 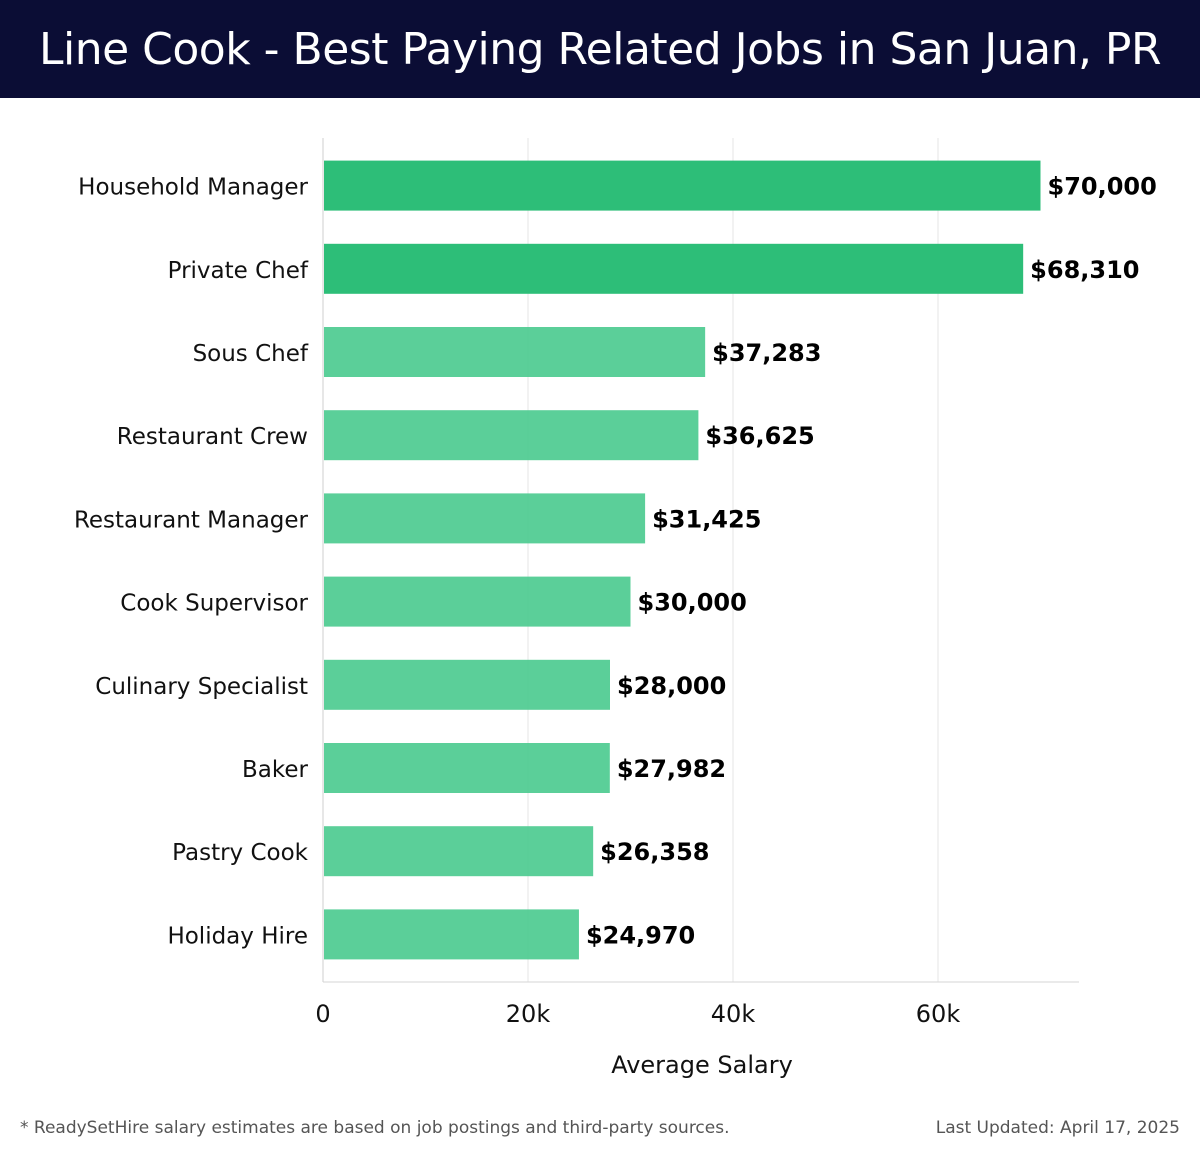 What do you see at coordinates (938, 1014) in the screenshot?
I see `x-tick-label: 60k` at bounding box center [938, 1014].